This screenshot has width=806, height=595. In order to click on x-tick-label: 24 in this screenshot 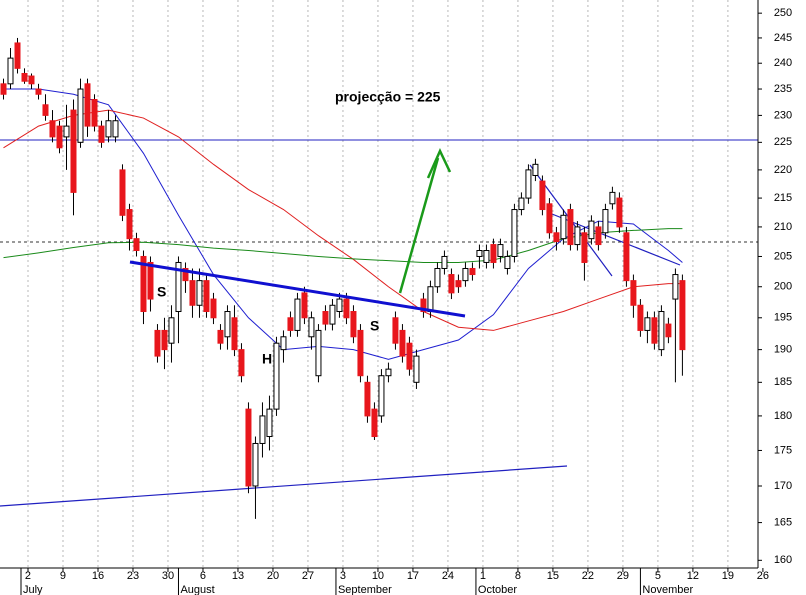, I will do `click(448, 576)`.